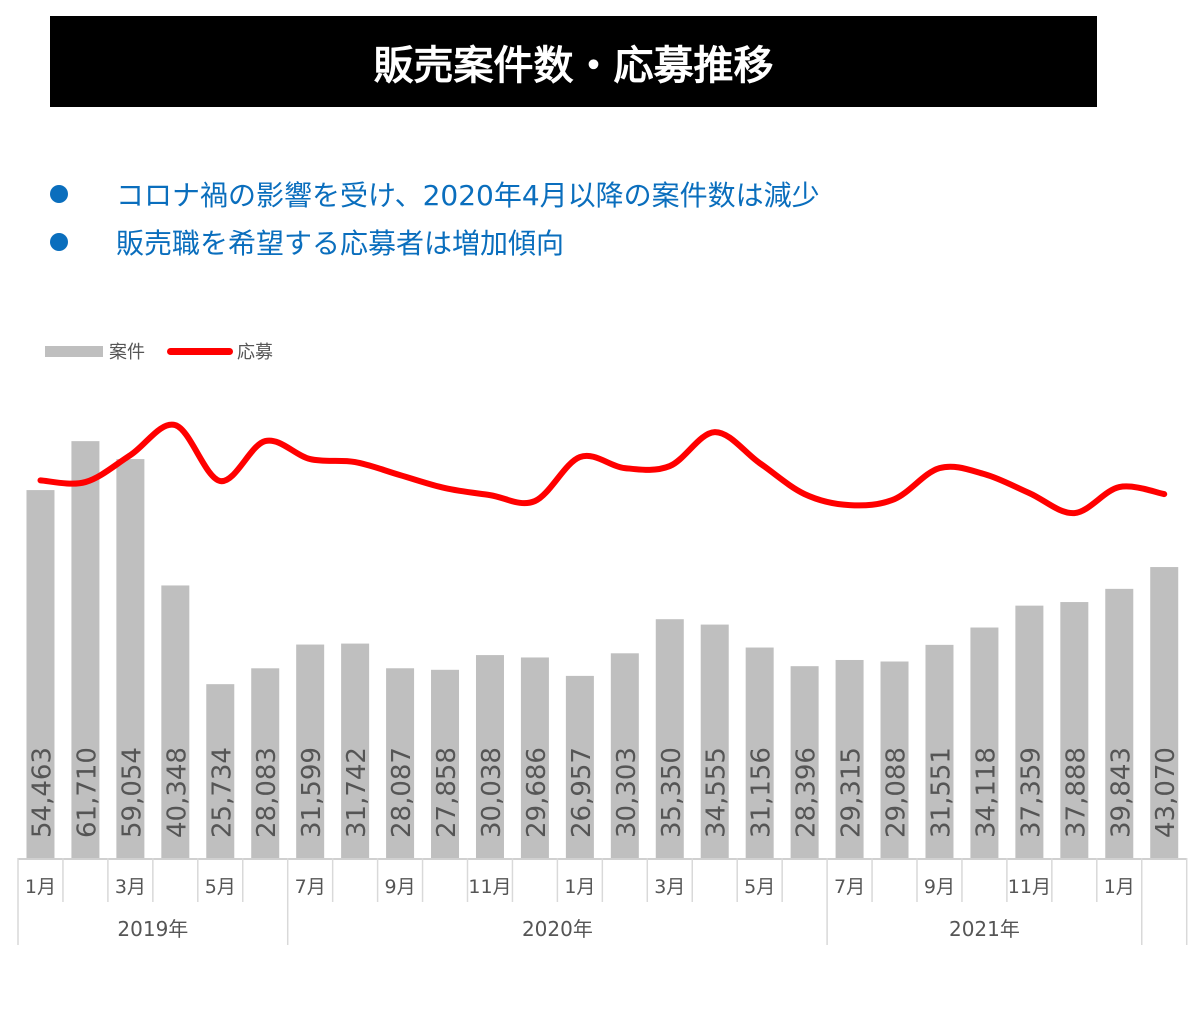 The height and width of the screenshot is (1023, 1200). What do you see at coordinates (537, 792) in the screenshot?
I see `bar-value-label: 29,686` at bounding box center [537, 792].